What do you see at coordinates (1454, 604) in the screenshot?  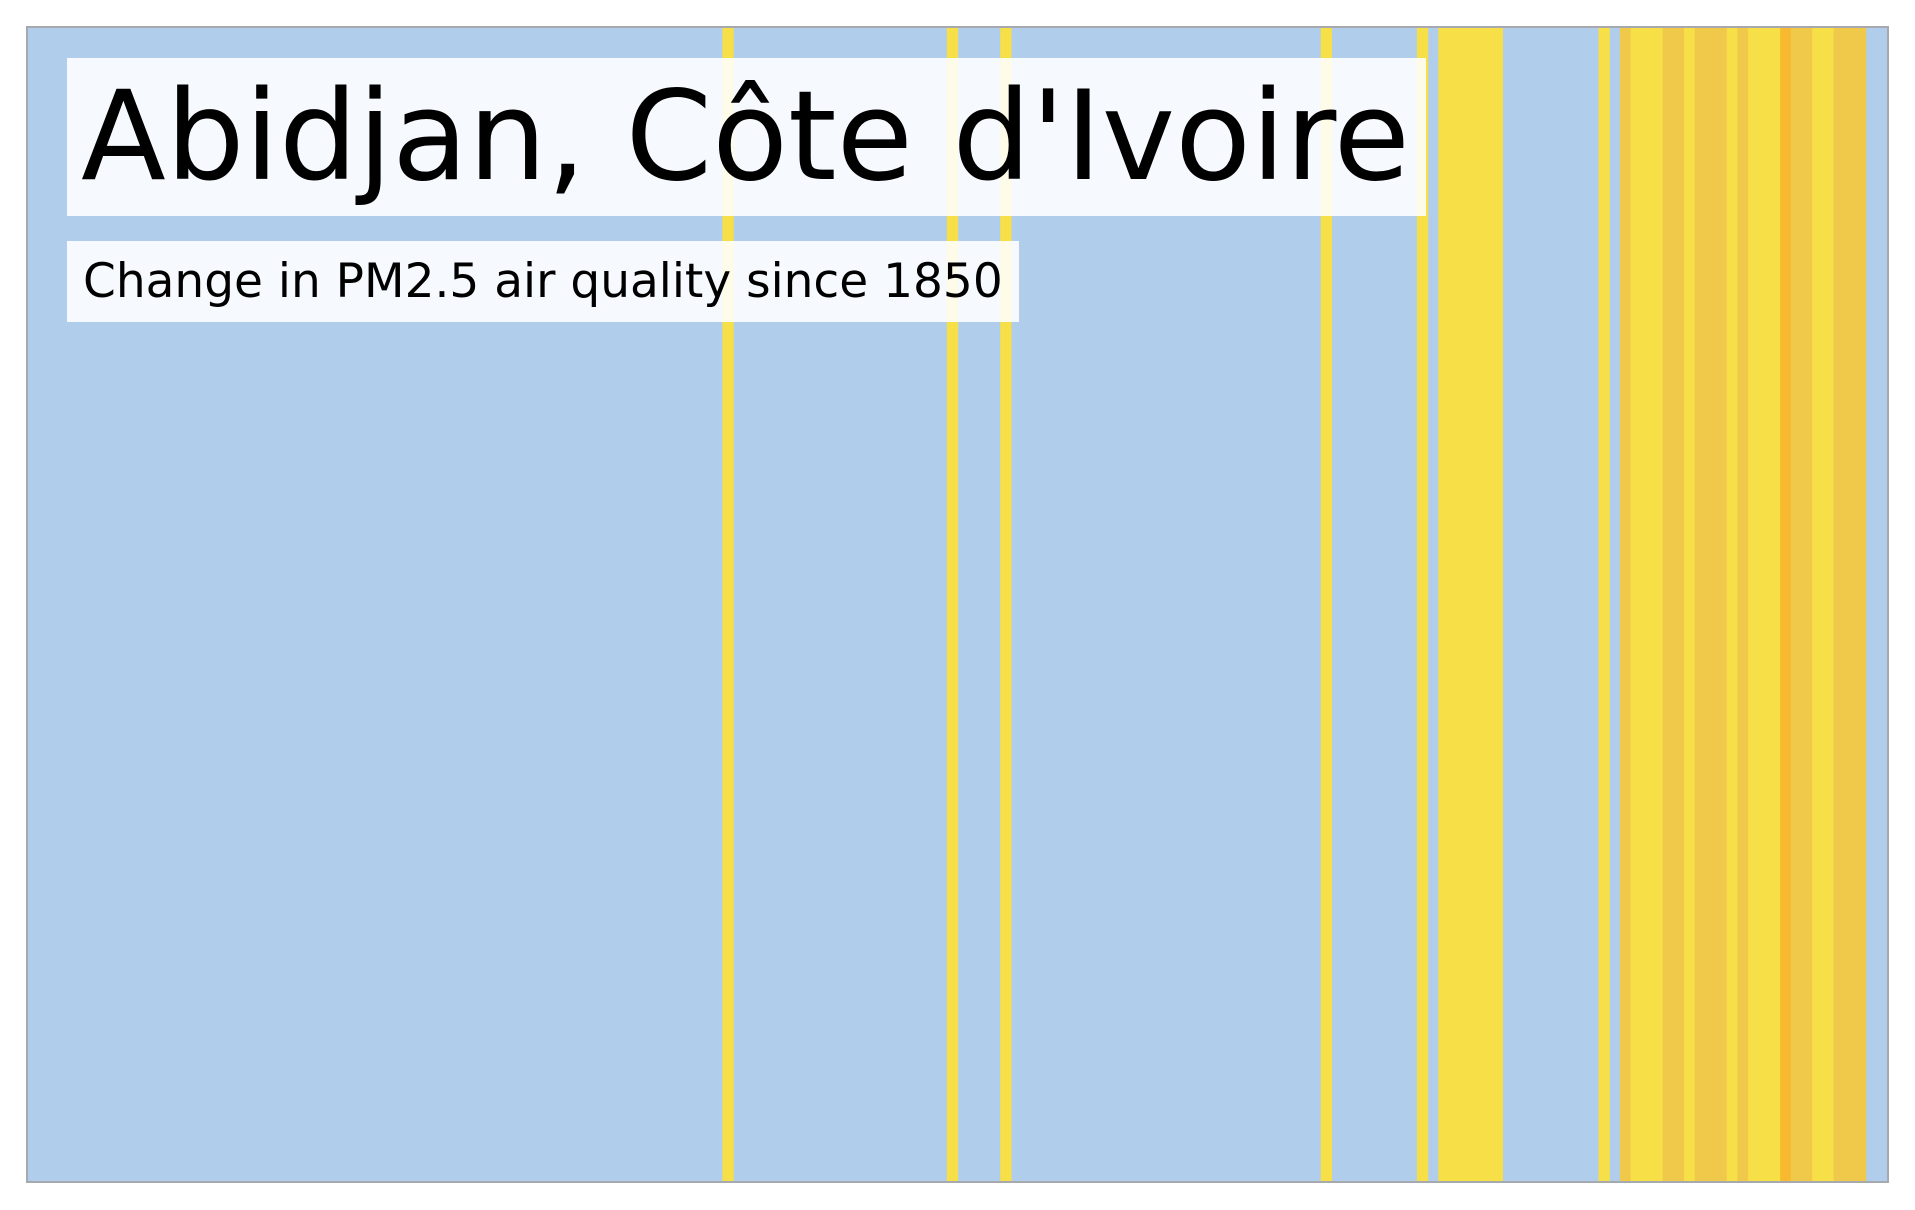 I see `stripe-1983` at bounding box center [1454, 604].